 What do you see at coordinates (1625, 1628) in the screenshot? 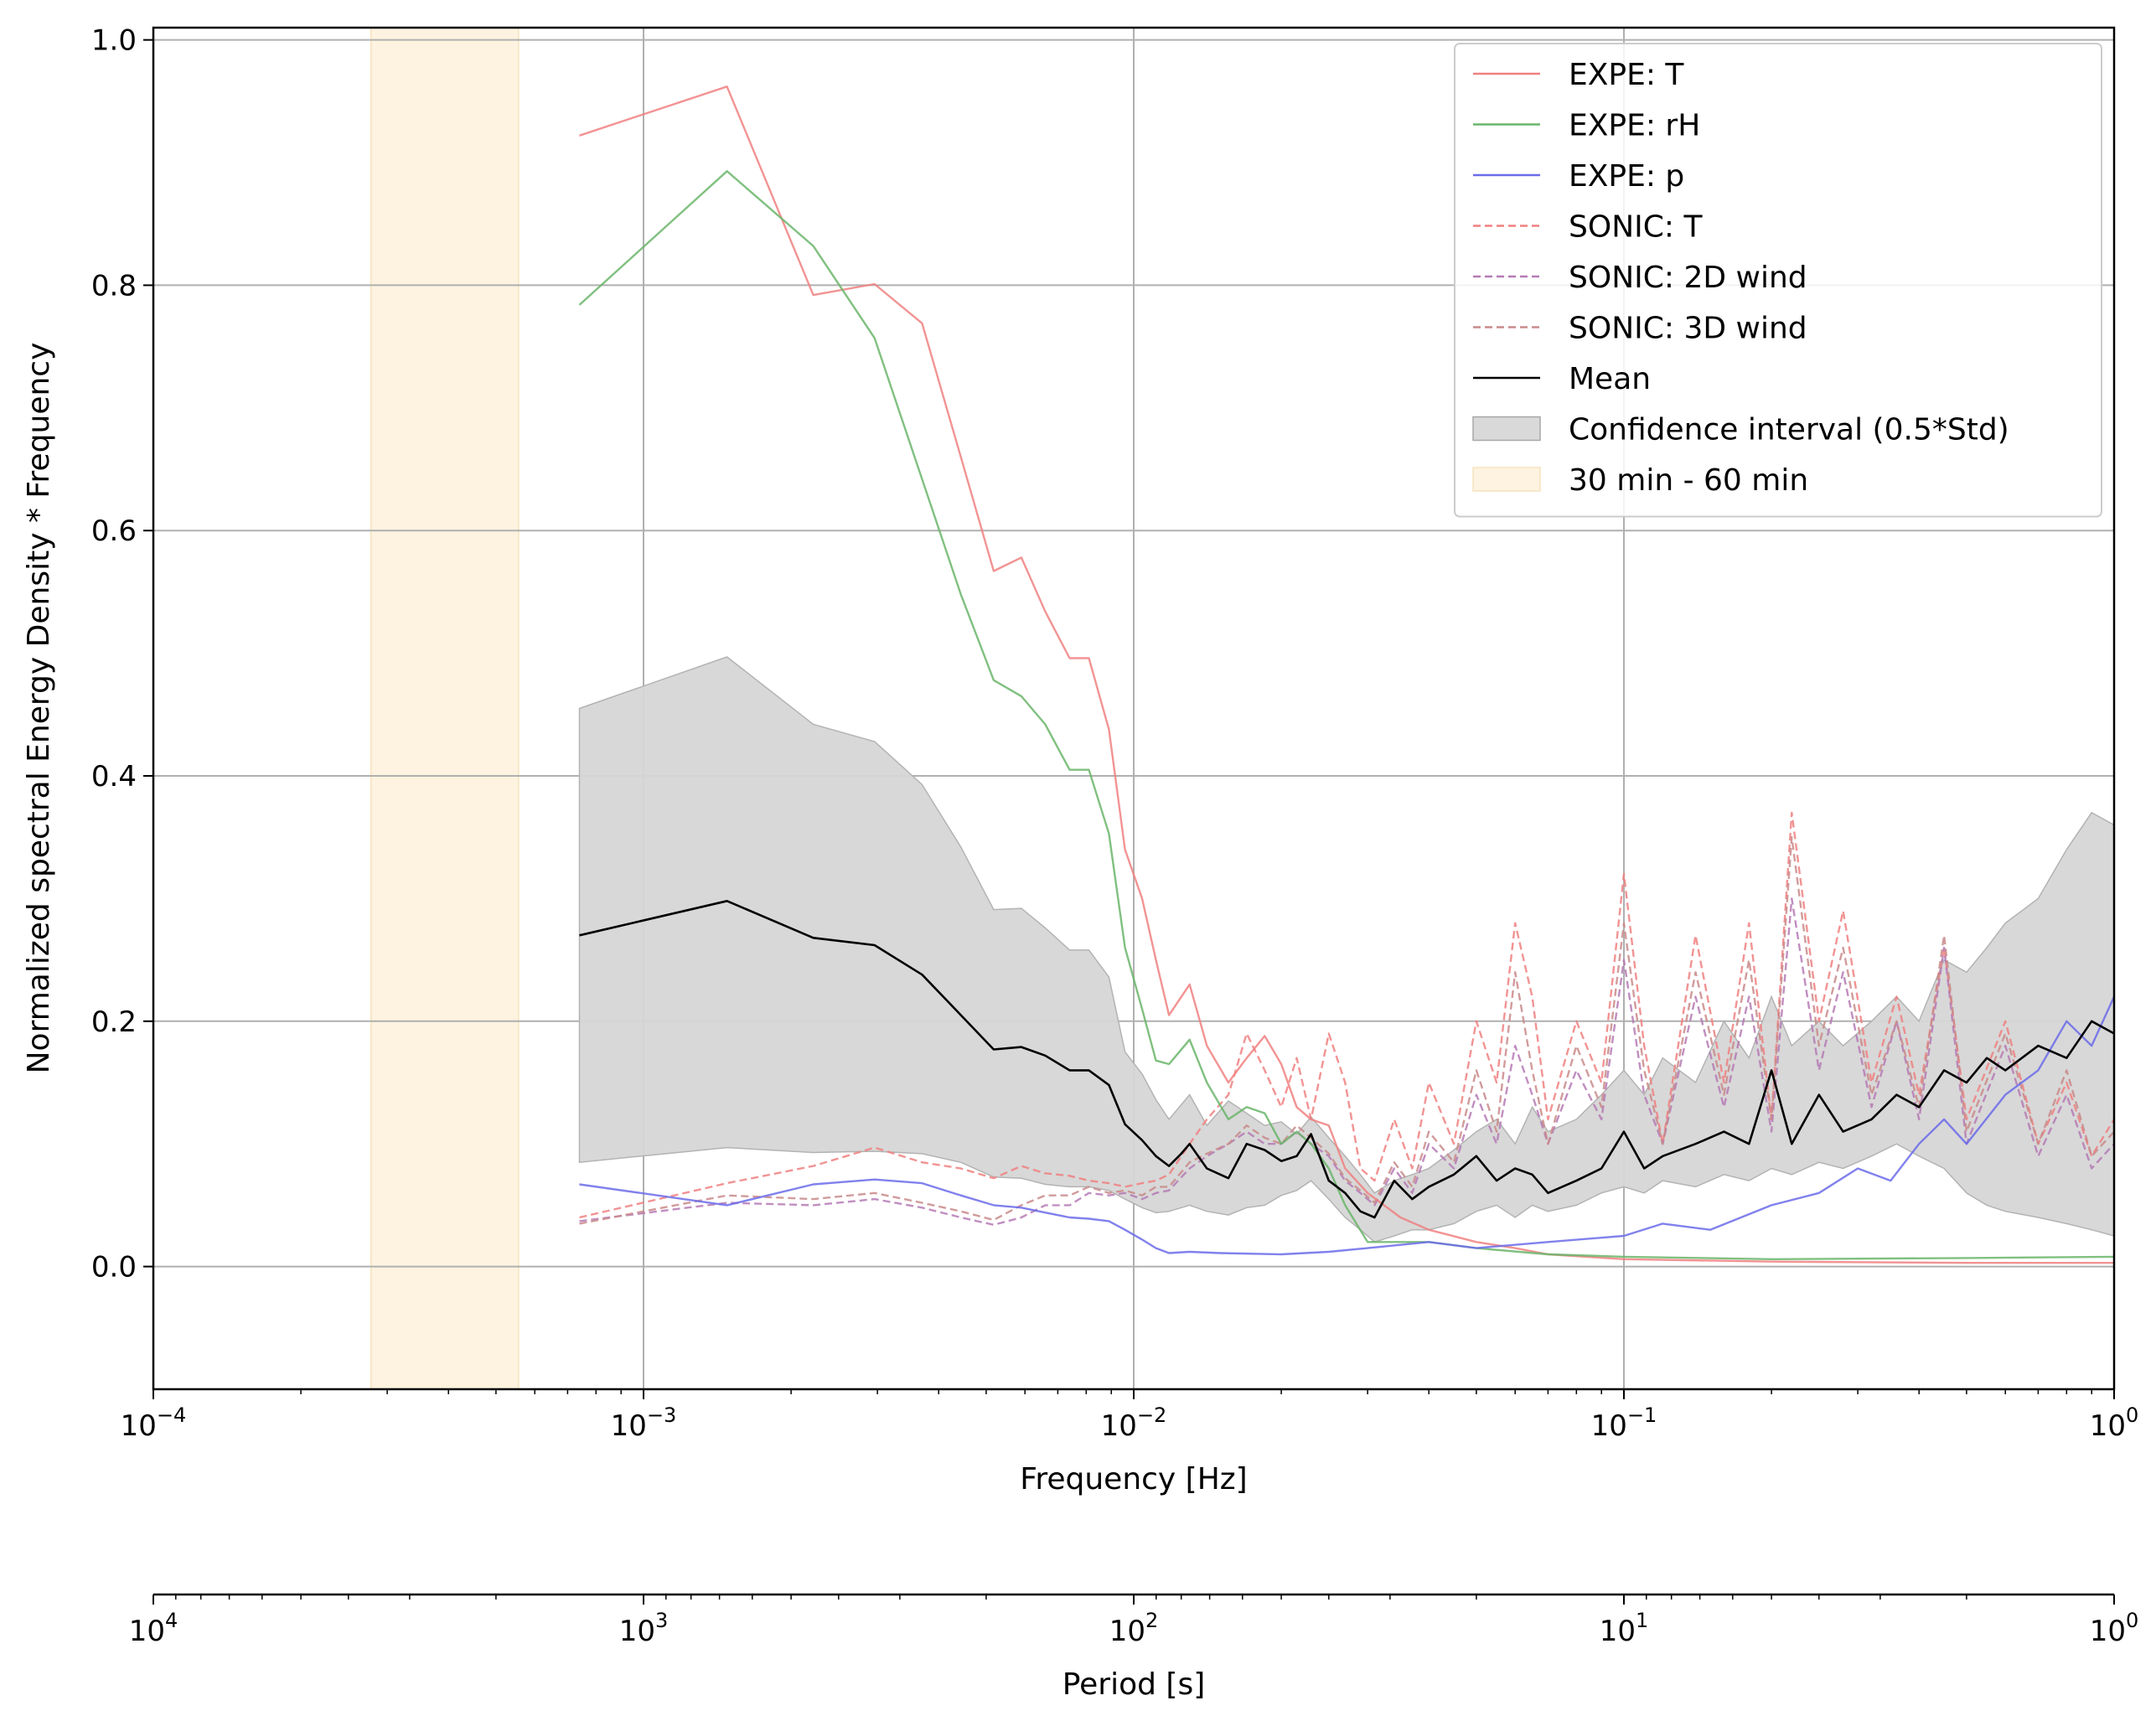
I see `period-tick-label: 10¹` at bounding box center [1625, 1628].